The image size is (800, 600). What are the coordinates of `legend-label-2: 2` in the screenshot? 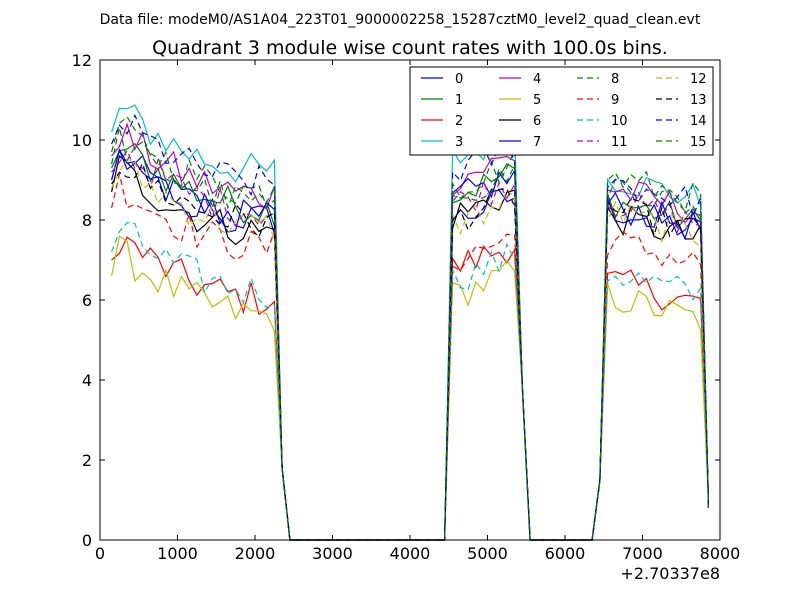 It's located at (459, 121).